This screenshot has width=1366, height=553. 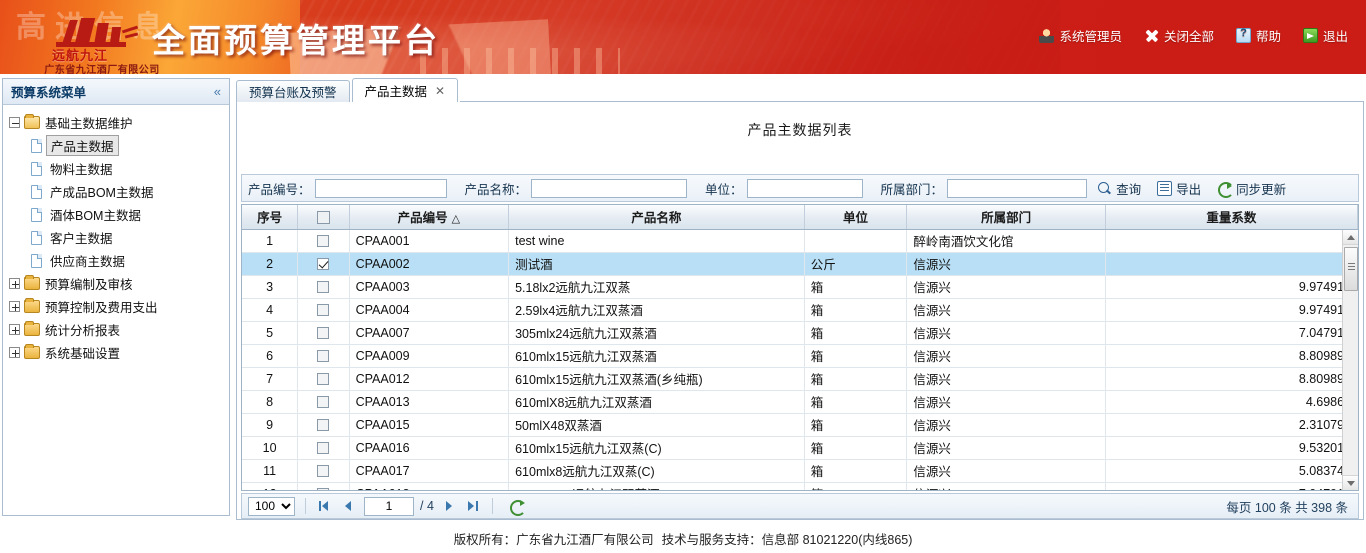 What do you see at coordinates (800, 241) in the screenshot?
I see `table-row: 1 CPAA001 test wine 醉岭南酒饮文化馆 0` at bounding box center [800, 241].